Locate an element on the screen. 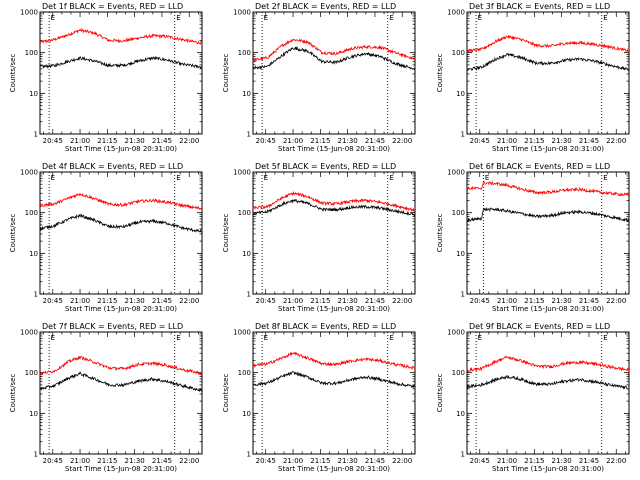  panel-title: Det 7f BLACK = Events, RED = LLD is located at coordinates (112, 326).